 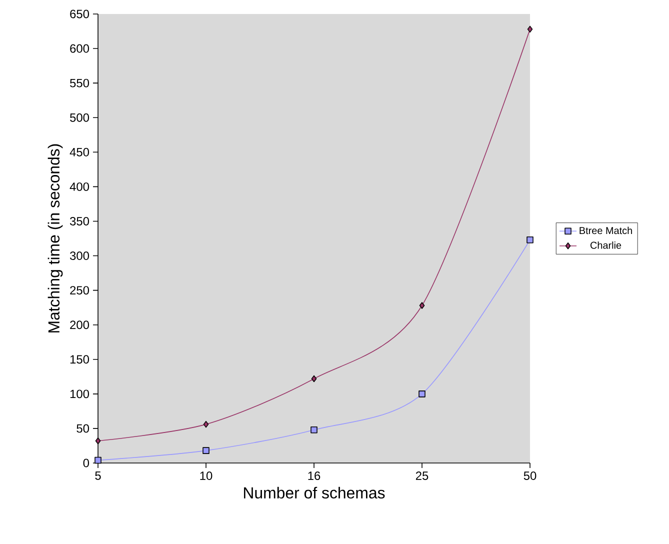 What do you see at coordinates (80, 325) in the screenshot?
I see `y-tick-label: 200` at bounding box center [80, 325].